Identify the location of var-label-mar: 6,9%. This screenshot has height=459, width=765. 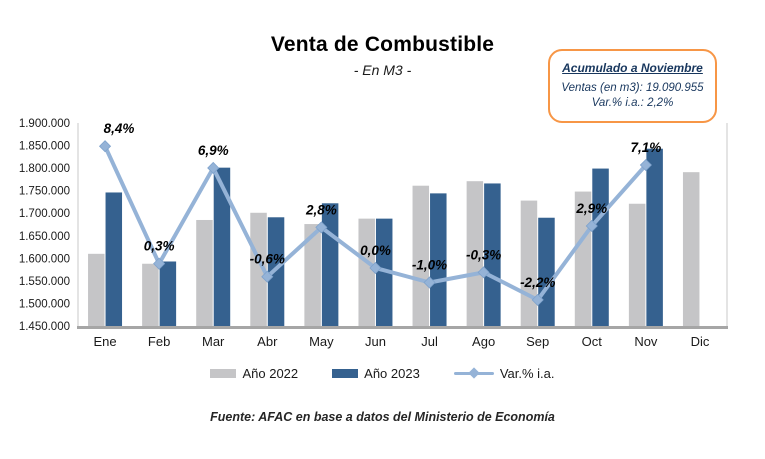
(213, 150).